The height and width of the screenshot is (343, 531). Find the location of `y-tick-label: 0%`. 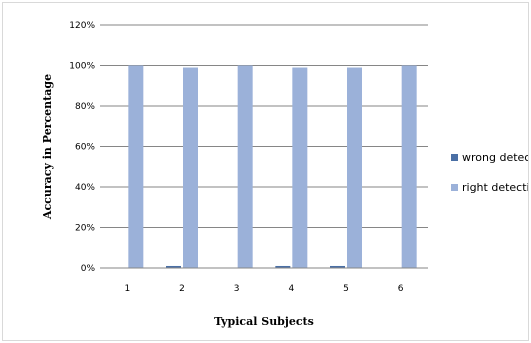

y-tick-label: 0% is located at coordinates (88, 269).